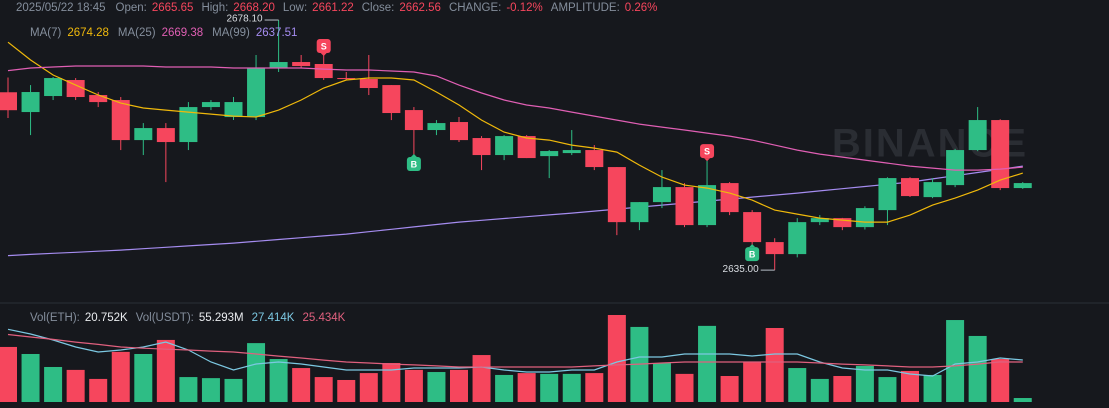 Image resolution: width=1109 pixels, height=408 pixels. What do you see at coordinates (173, 8) in the screenshot?
I see `info-value: 2665.65` at bounding box center [173, 8].